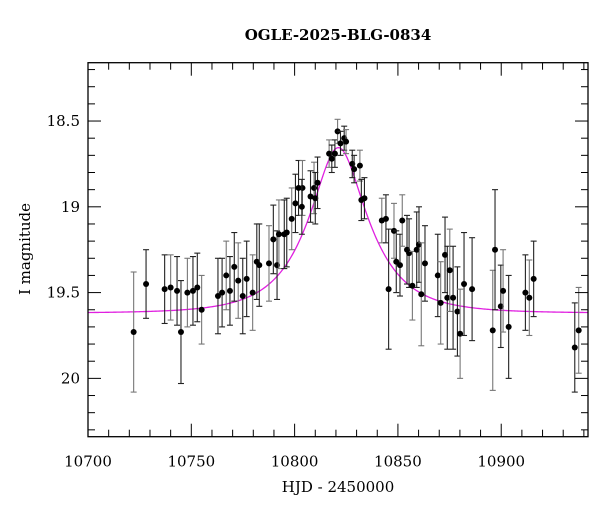  What do you see at coordinates (63, 293) in the screenshot?
I see `y-tick-label: 19.5` at bounding box center [63, 293].